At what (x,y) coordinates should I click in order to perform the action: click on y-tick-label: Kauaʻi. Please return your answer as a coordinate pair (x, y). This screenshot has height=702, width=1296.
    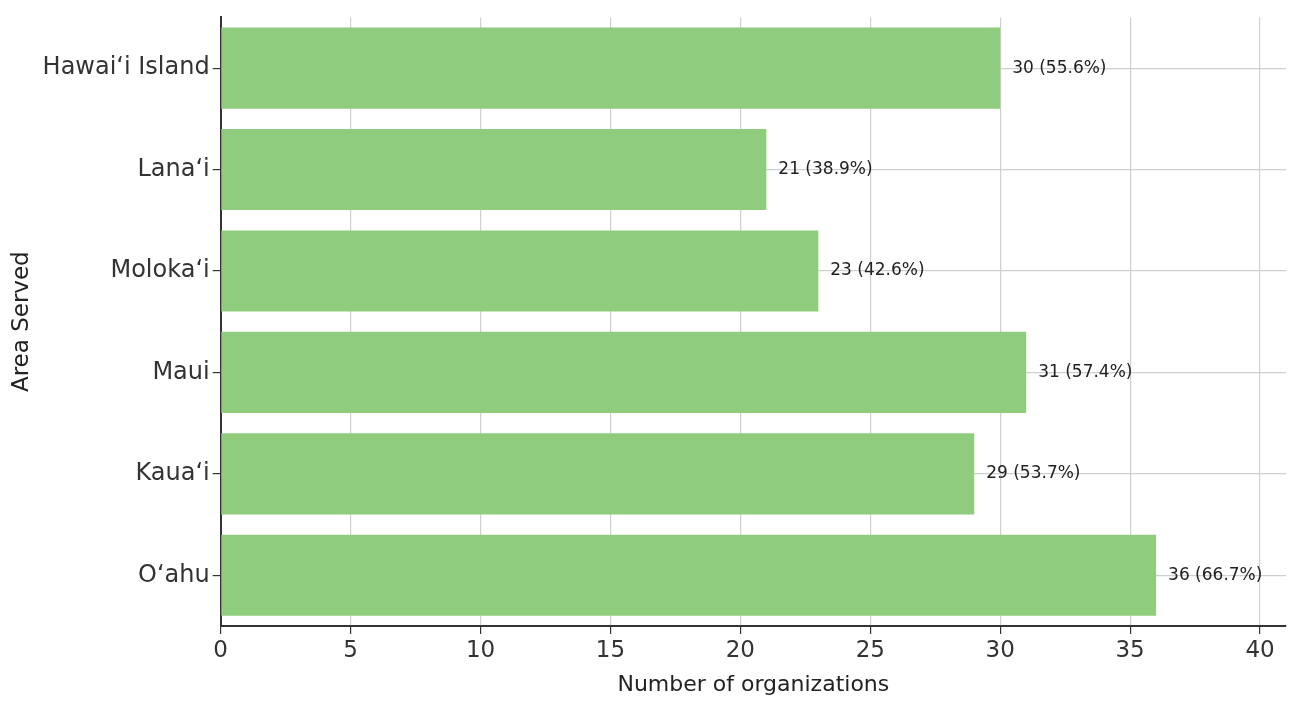
    Looking at the image, I should click on (172, 472).